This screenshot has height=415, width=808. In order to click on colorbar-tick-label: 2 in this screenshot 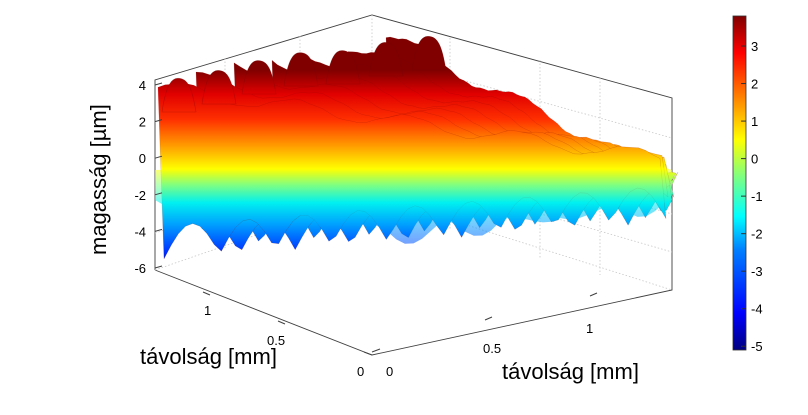, I will do `click(754, 84)`.